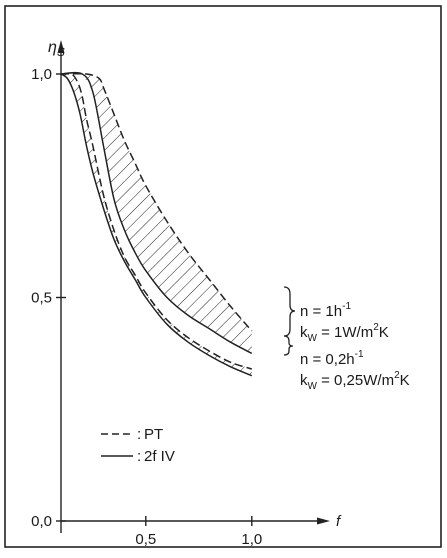  Describe the element at coordinates (355, 381) in the screenshot. I see `annotation-2-line-2: kW = 0,25W/m2K` at that location.